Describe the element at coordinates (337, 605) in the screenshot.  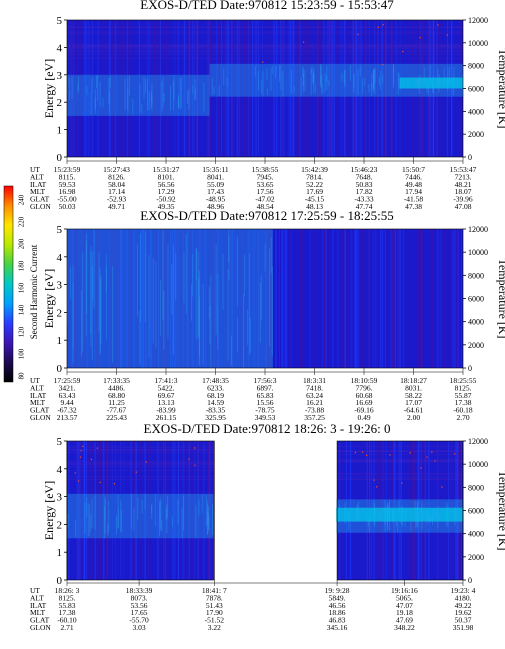
I see `orbit-value: 46.56` at that location.